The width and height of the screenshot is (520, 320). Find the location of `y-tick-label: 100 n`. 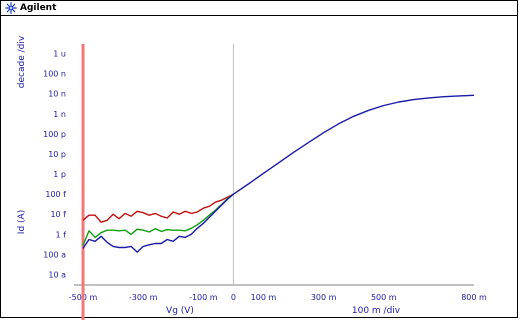

y-tick-label: 100 n is located at coordinates (54, 74).